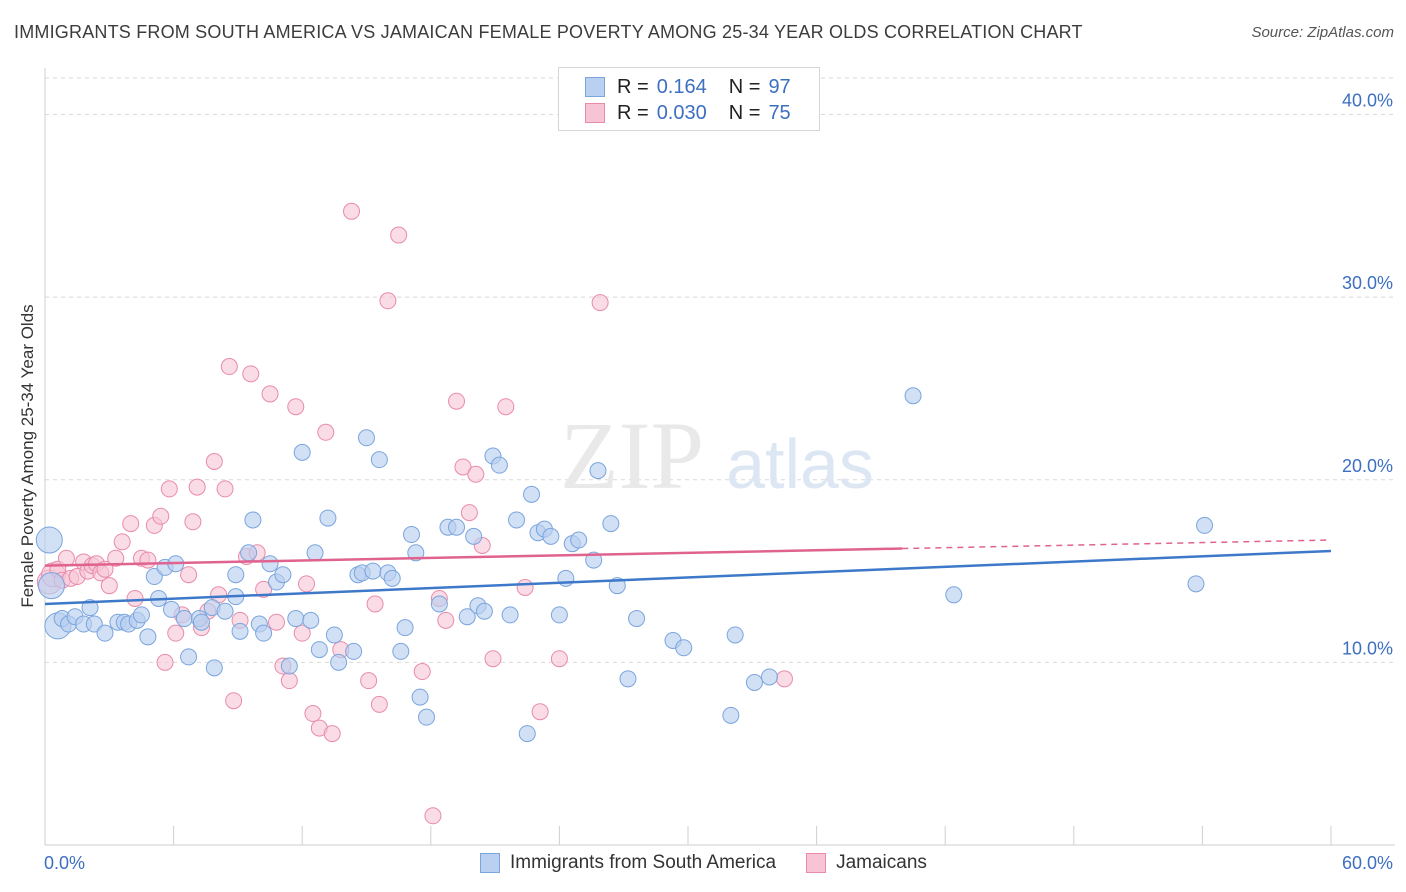 This screenshot has width=1406, height=892. What do you see at coordinates (800, 464) in the screenshot?
I see `watermark-atlas: atlas` at bounding box center [800, 464].